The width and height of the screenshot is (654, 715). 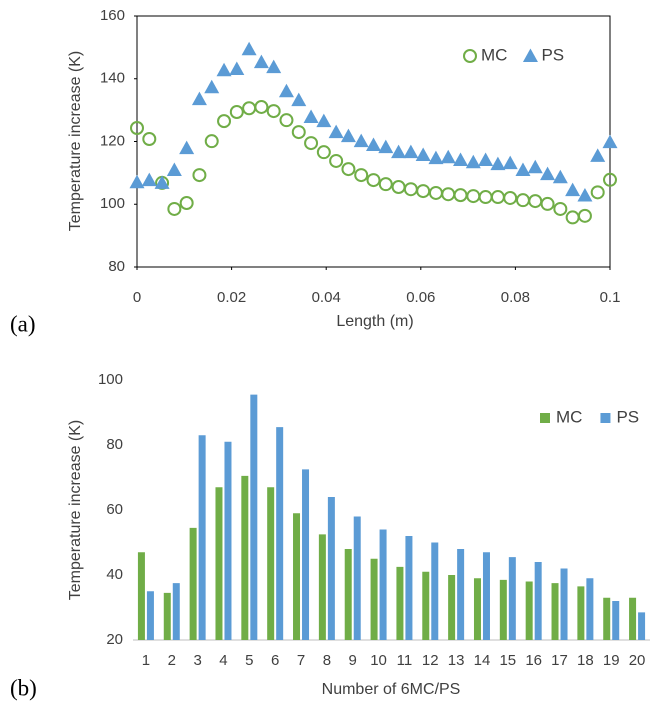 I want to click on x-tick-label: 0.08, so click(x=515, y=297).